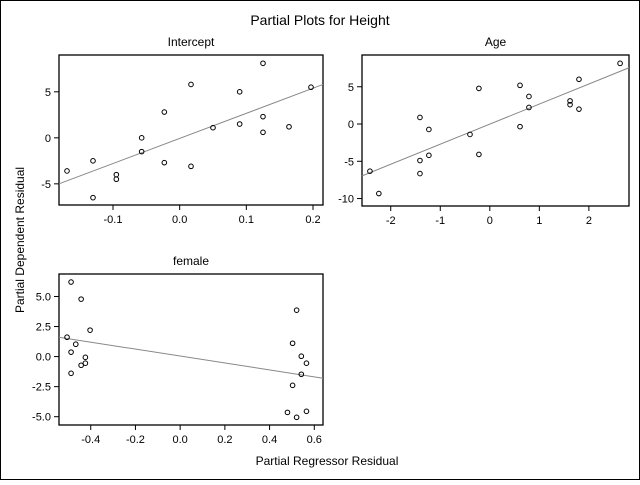  What do you see at coordinates (589, 221) in the screenshot?
I see `x-tick-label: 2` at bounding box center [589, 221].